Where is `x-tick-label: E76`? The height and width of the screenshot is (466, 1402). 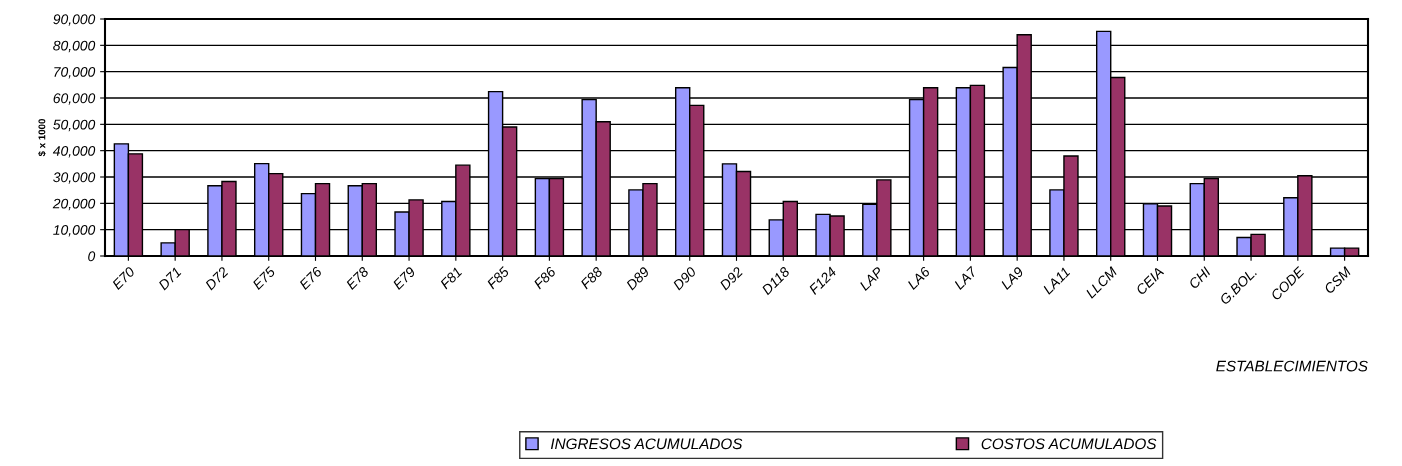 x-tick-label: E76 is located at coordinates (310, 278).